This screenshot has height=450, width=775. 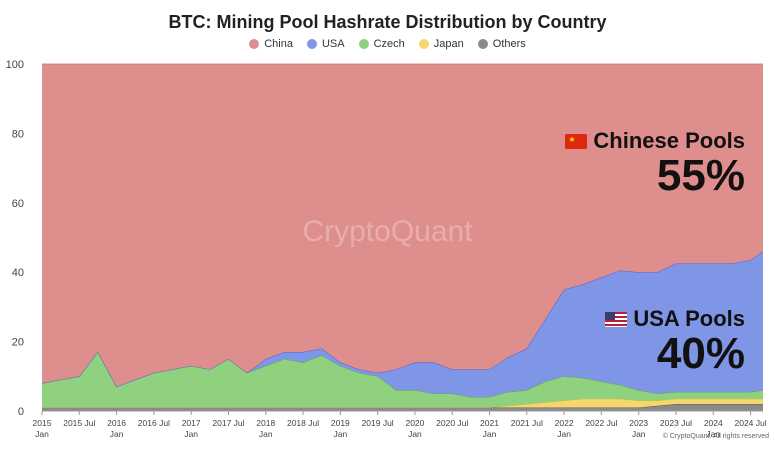 I want to click on x-tick-label: 2015 Jul, so click(x=79, y=423).